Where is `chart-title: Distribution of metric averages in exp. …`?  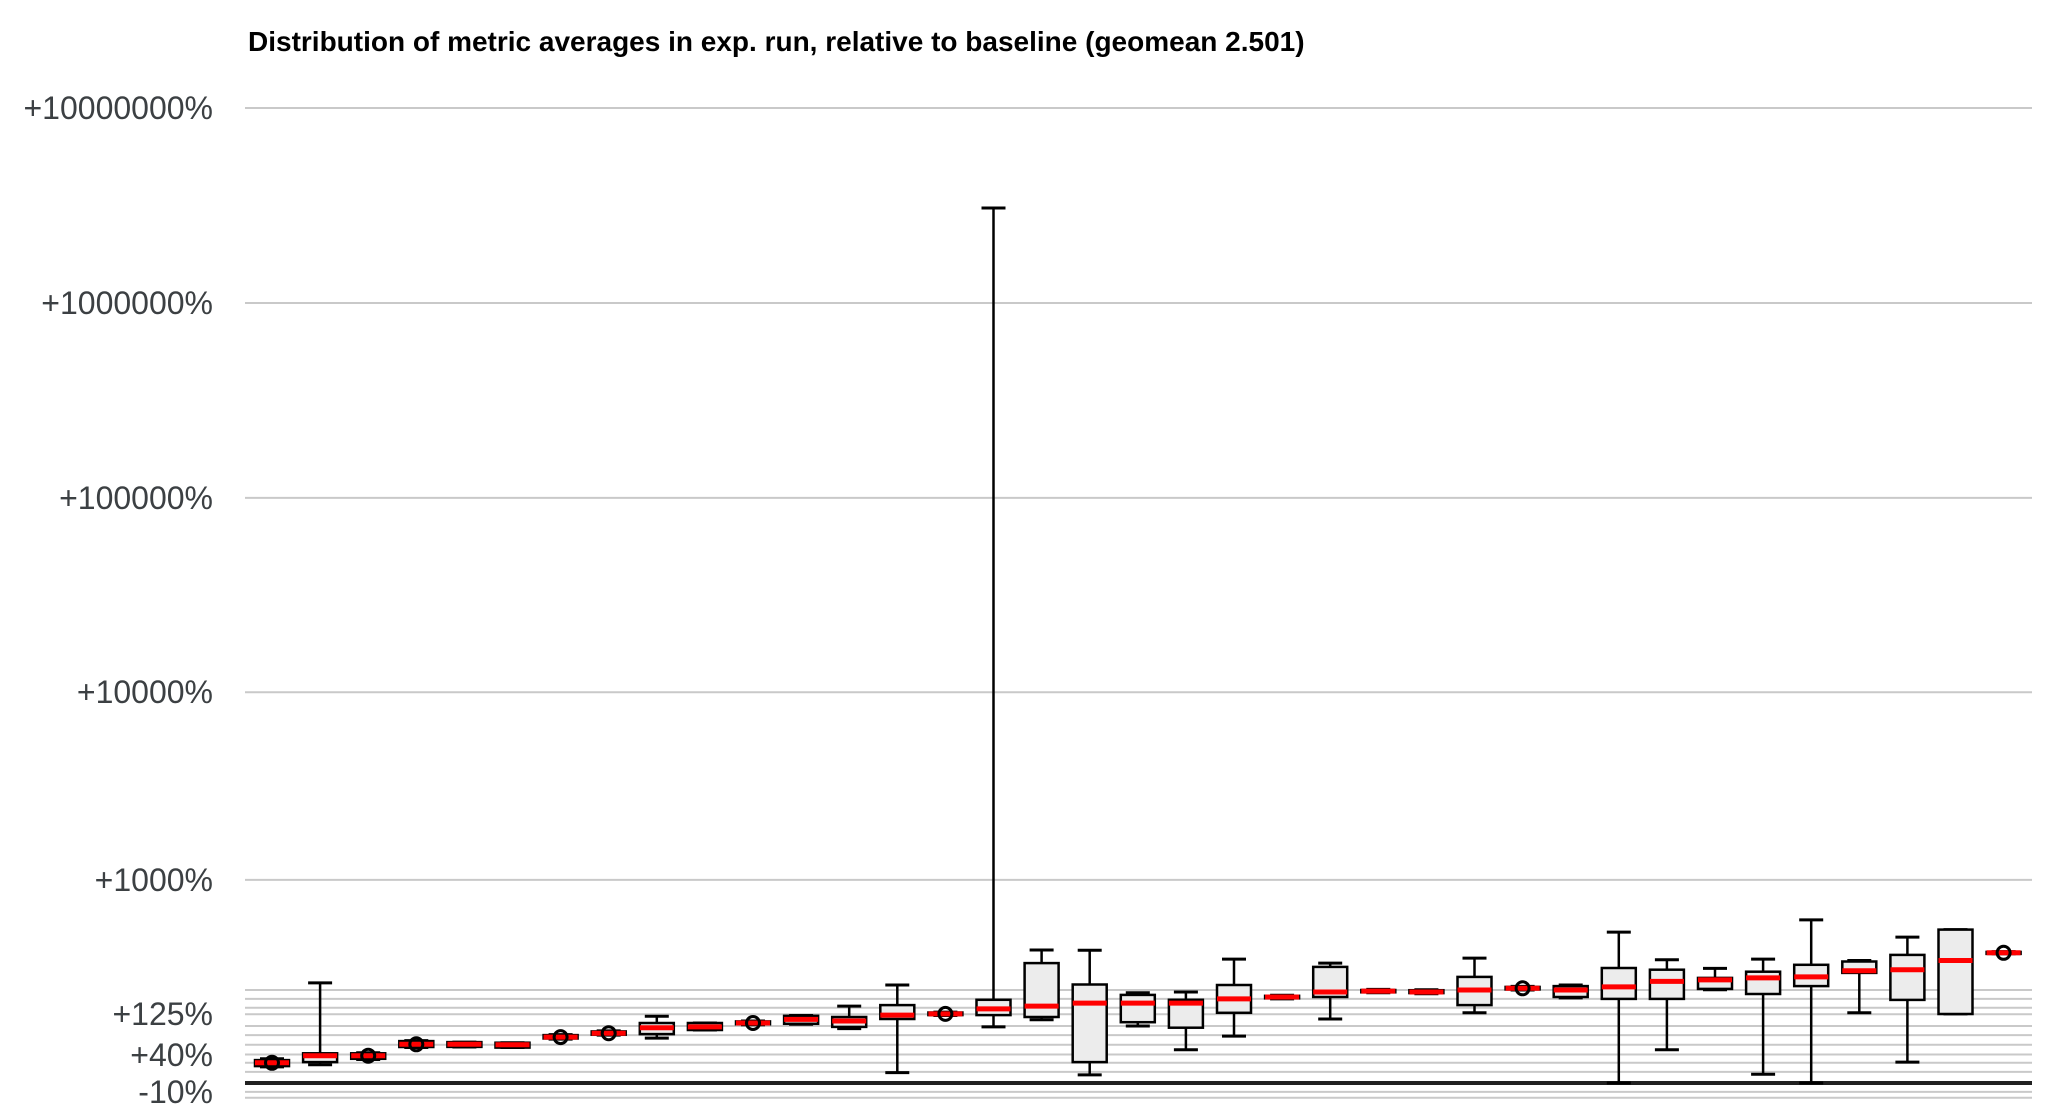
chart-title: Distribution of metric averages in exp. … is located at coordinates (776, 41).